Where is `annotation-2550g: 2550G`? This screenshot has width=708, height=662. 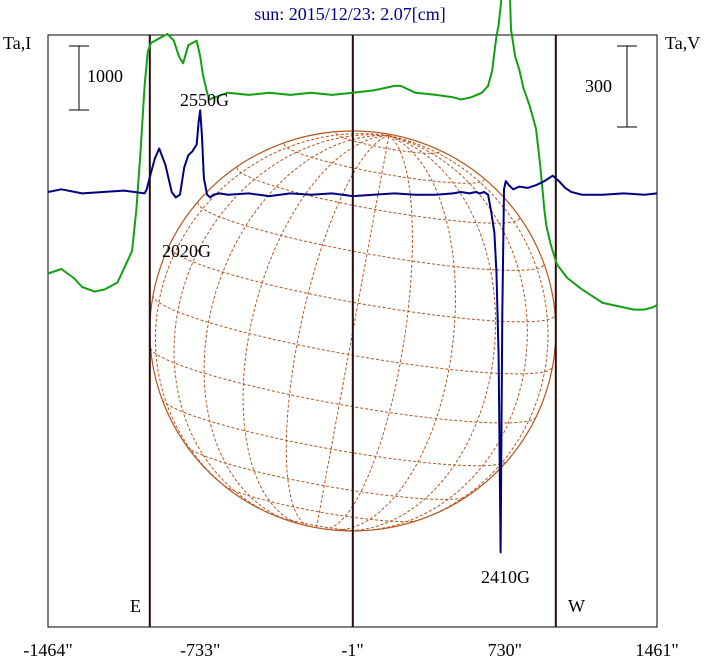
annotation-2550g: 2550G is located at coordinates (204, 100).